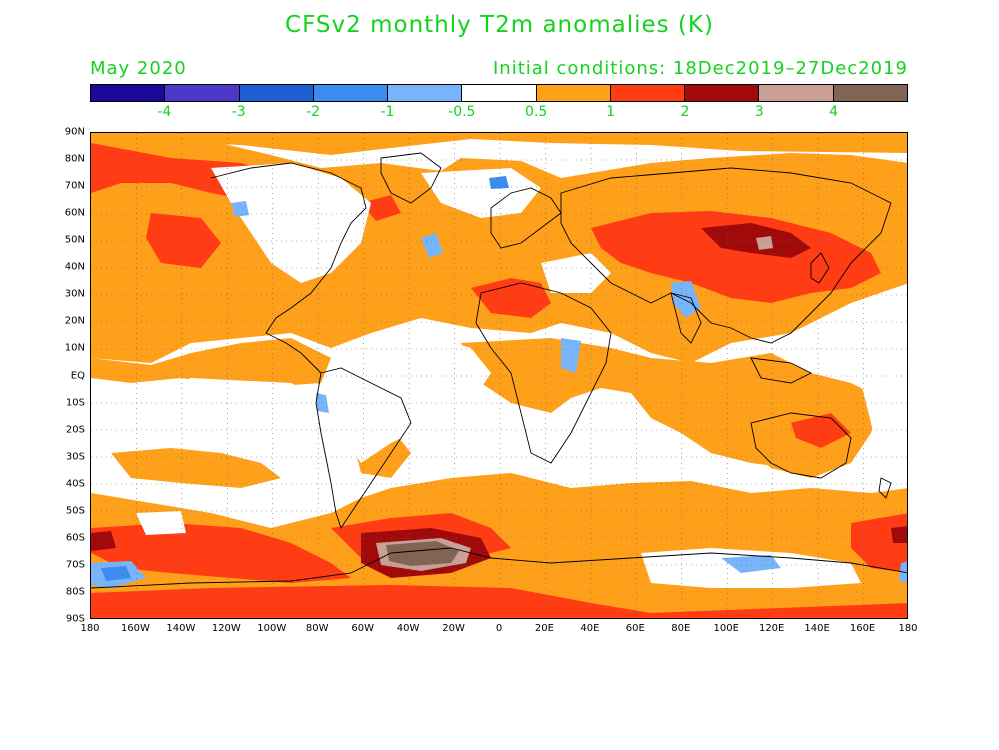  What do you see at coordinates (771, 628) in the screenshot?
I see `longitude-tick-label: 120E` at bounding box center [771, 628].